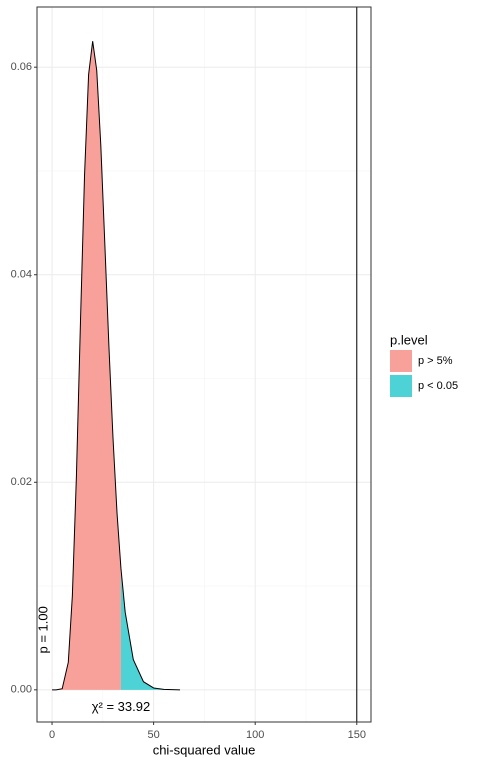  I want to click on y-tick-label: 0.02, so click(21, 482).